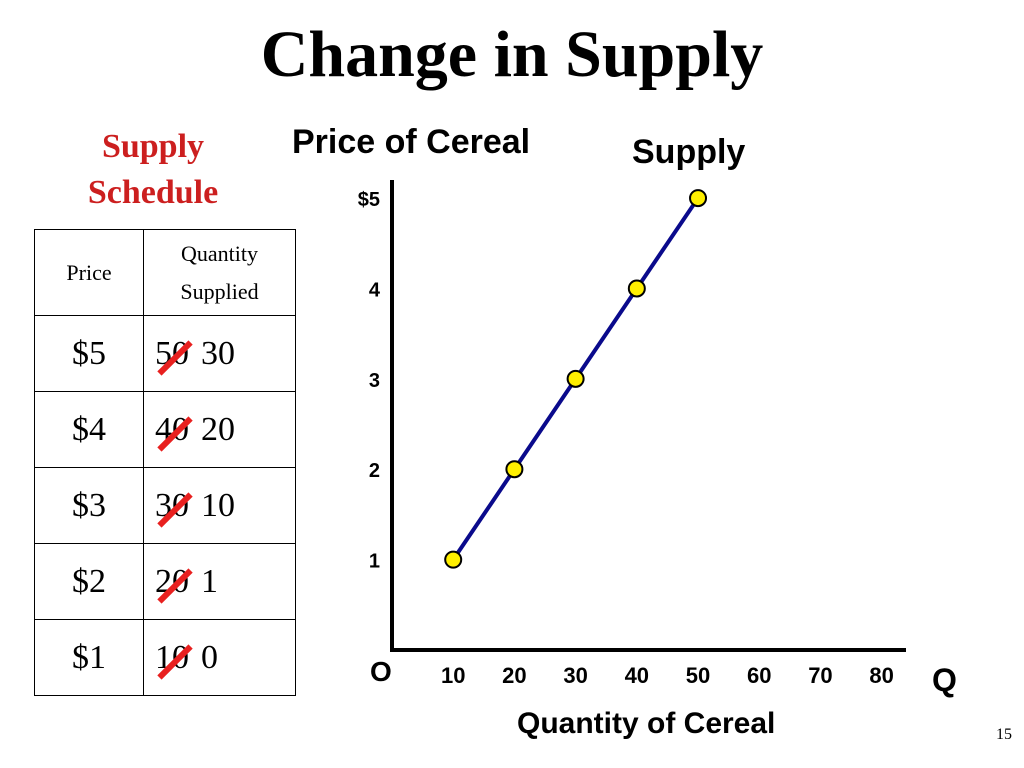 The image size is (1024, 768). I want to click on new-quantity: 20, so click(218, 429).